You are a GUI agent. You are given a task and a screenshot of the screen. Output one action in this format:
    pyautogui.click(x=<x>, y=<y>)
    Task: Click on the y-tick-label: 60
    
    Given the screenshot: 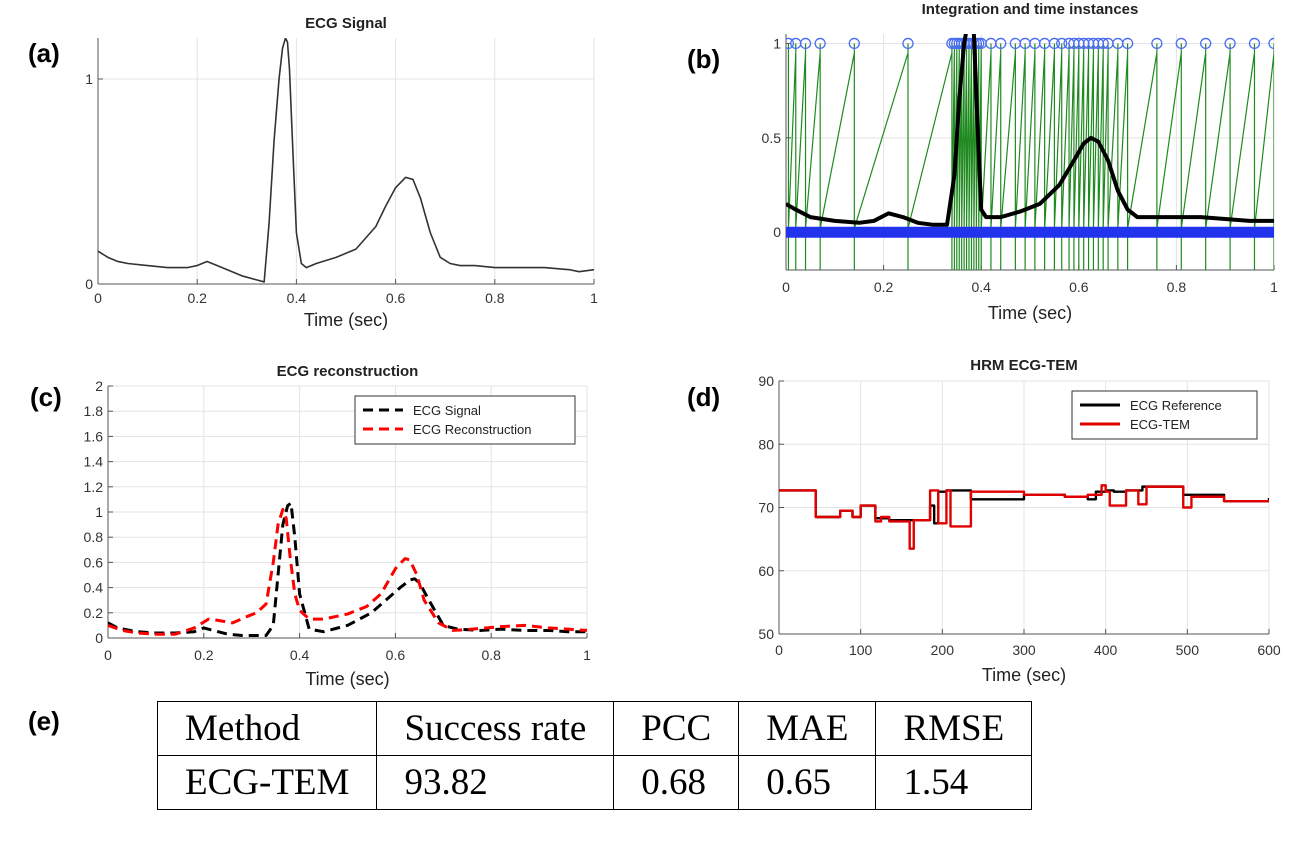 What is the action you would take?
    pyautogui.click(x=766, y=571)
    